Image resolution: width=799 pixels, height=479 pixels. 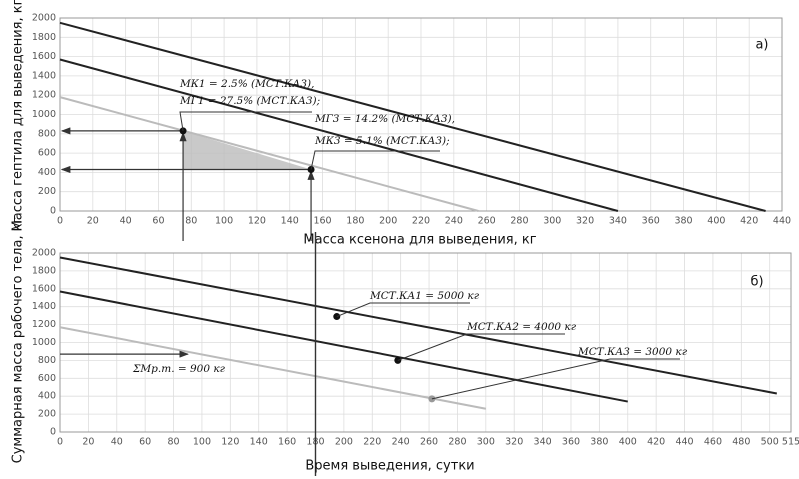 I want to click on x-axis-label: Масса ксенона для выведения, кг, so click(x=419, y=240).